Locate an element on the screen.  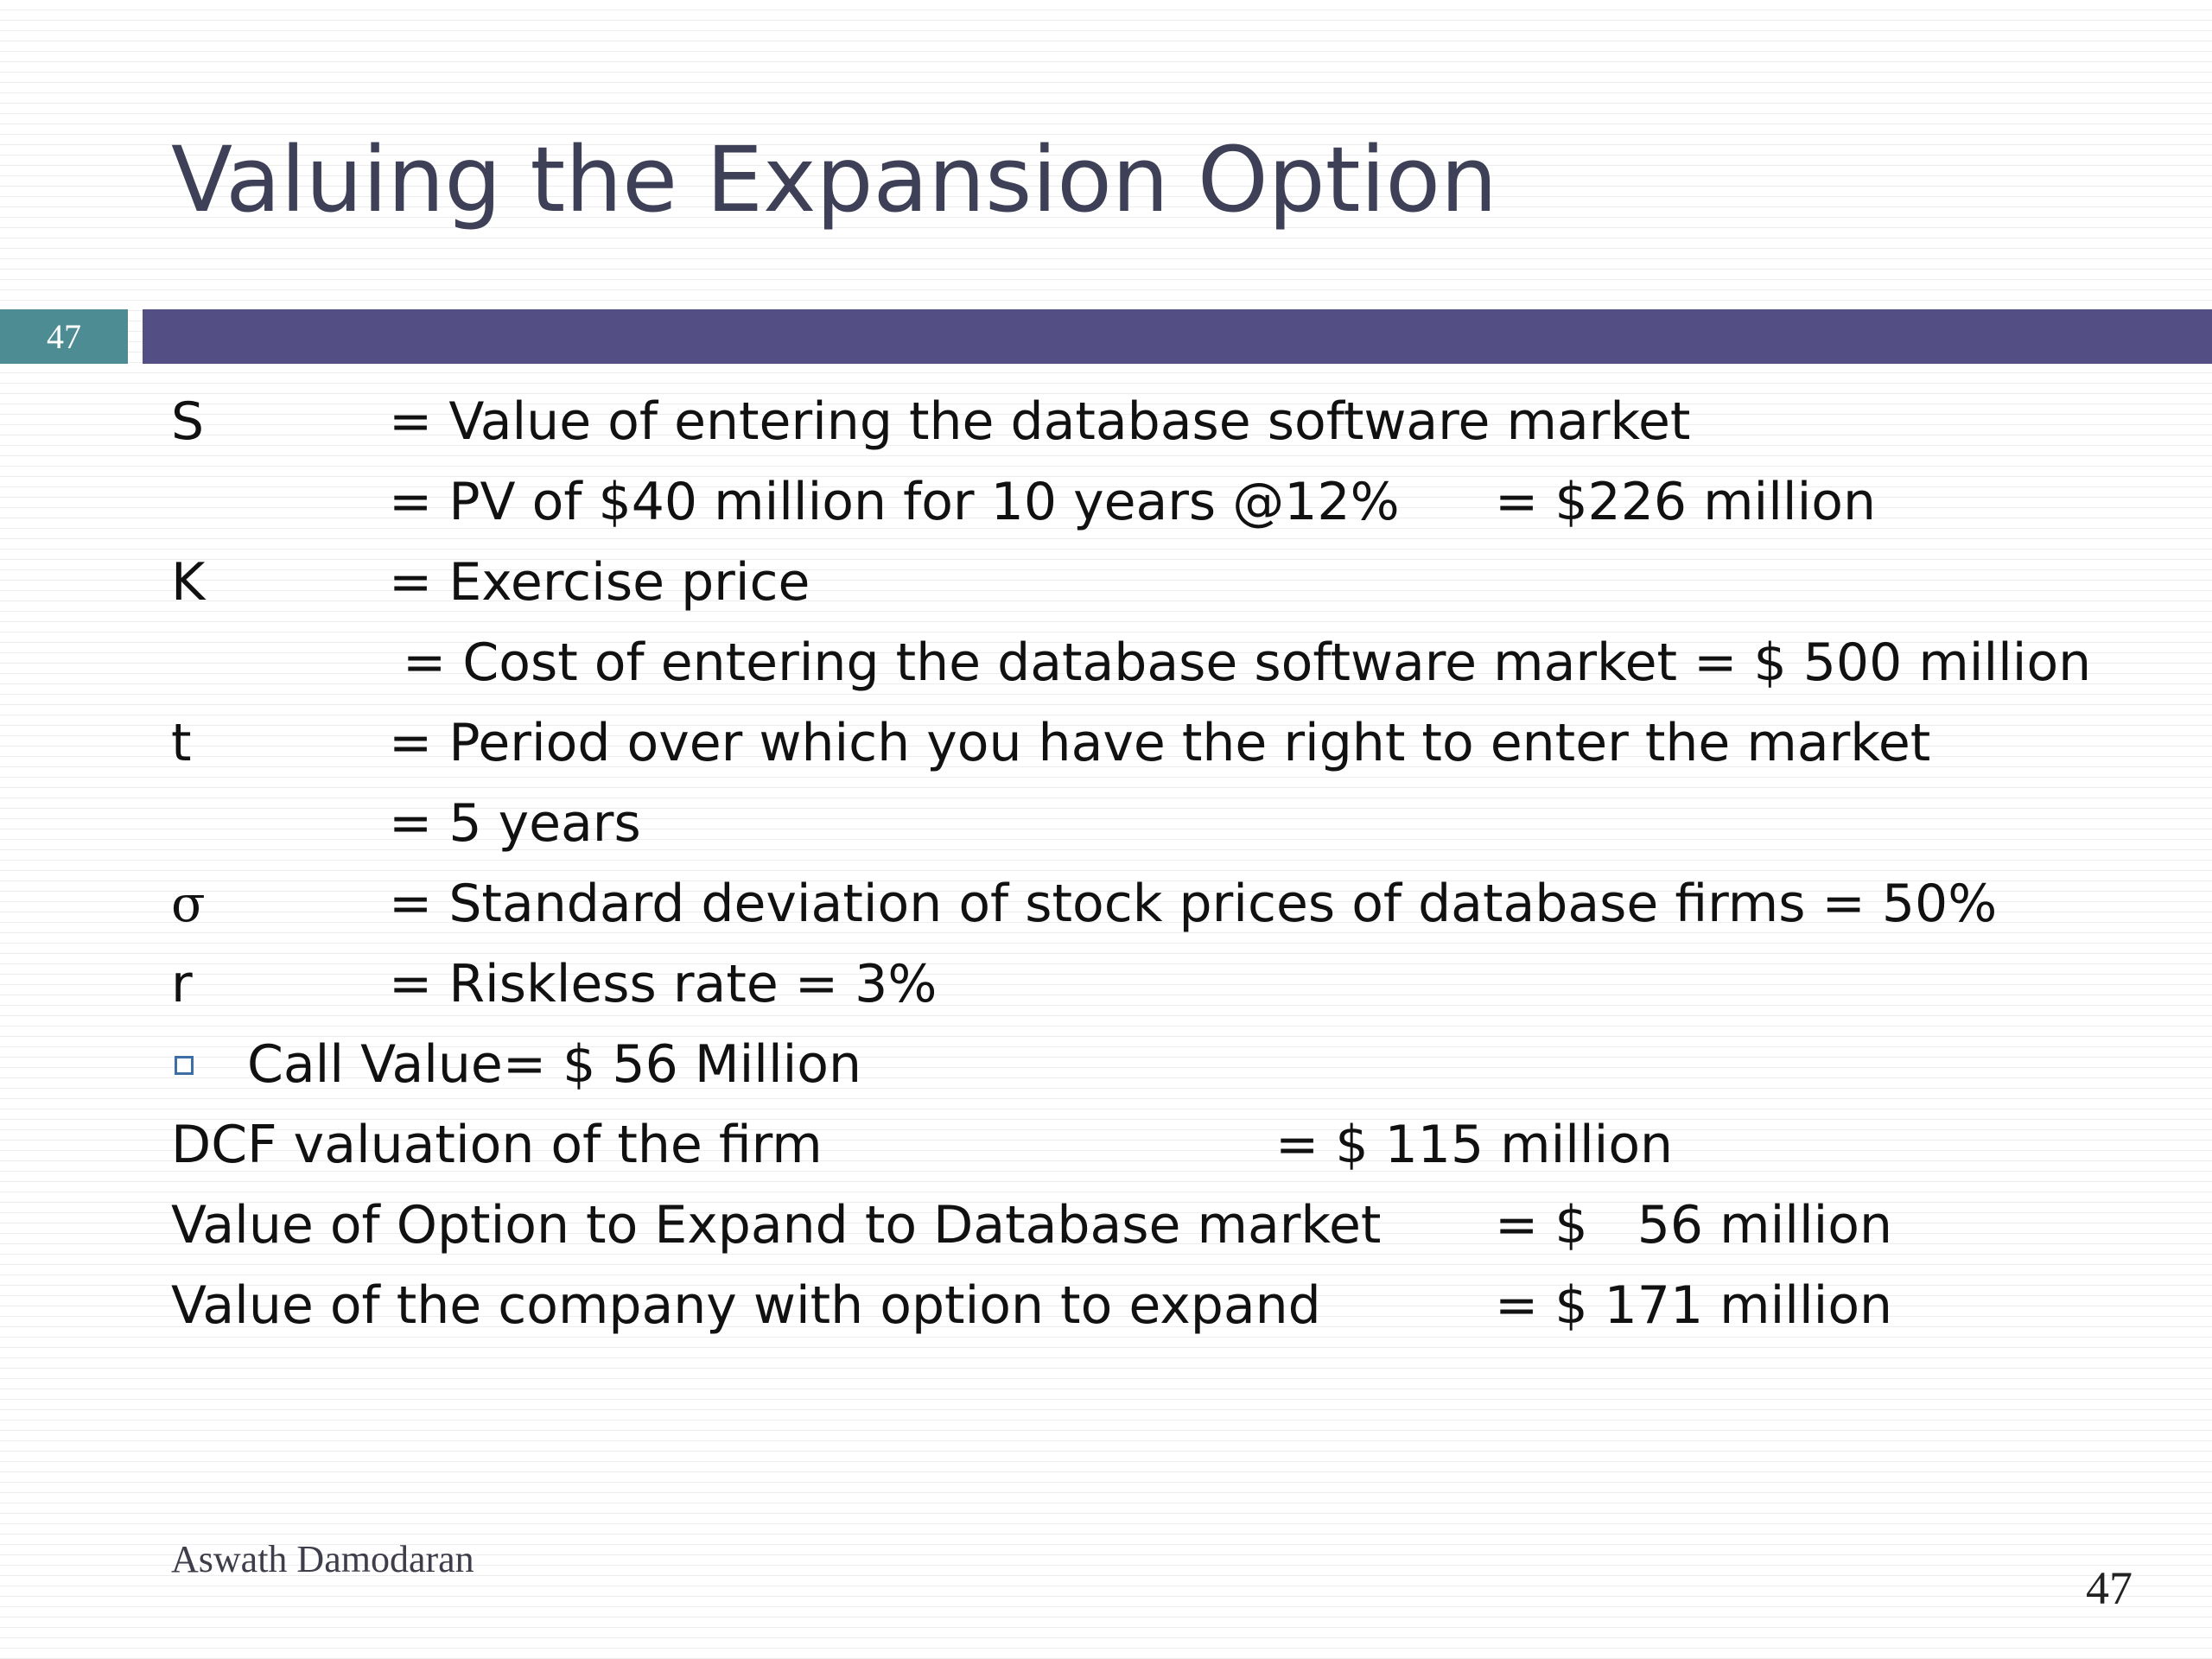
parameter-symbol: r is located at coordinates (182, 984).